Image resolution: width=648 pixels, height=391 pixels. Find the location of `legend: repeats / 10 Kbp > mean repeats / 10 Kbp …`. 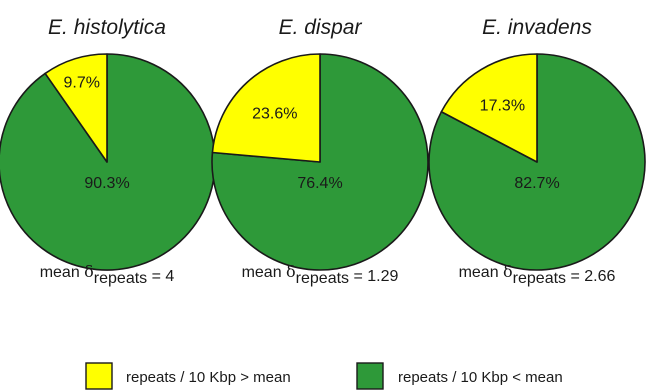

legend: repeats / 10 Kbp > mean repeats / 10 Kbp … is located at coordinates (324, 376).